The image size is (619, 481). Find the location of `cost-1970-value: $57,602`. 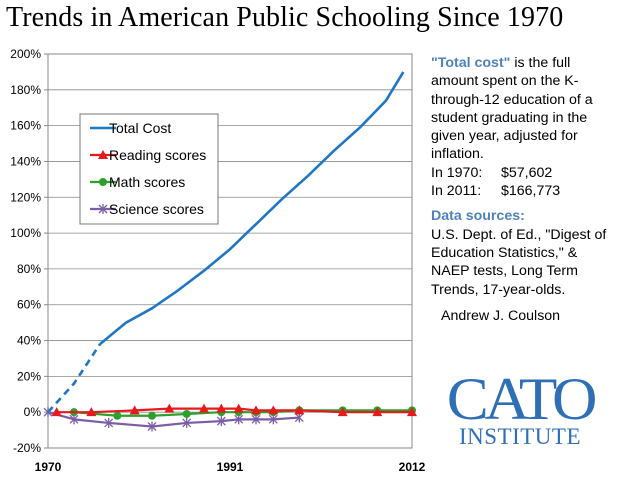

cost-1970-value: $57,602 is located at coordinates (527, 172).